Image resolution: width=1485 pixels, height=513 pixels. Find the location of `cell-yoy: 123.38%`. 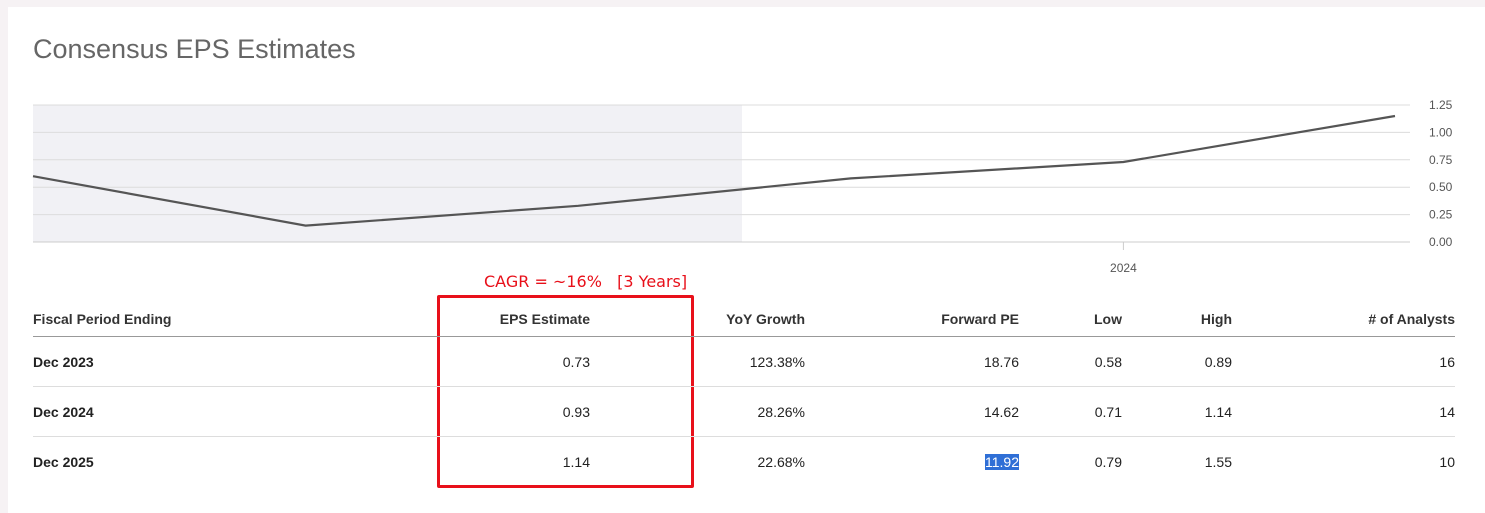

cell-yoy: 123.38% is located at coordinates (697, 361).